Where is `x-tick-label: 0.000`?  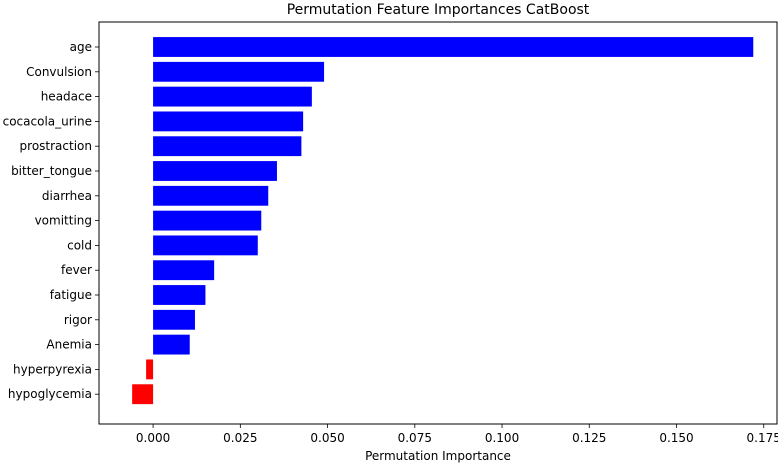 x-tick-label: 0.000 is located at coordinates (153, 438).